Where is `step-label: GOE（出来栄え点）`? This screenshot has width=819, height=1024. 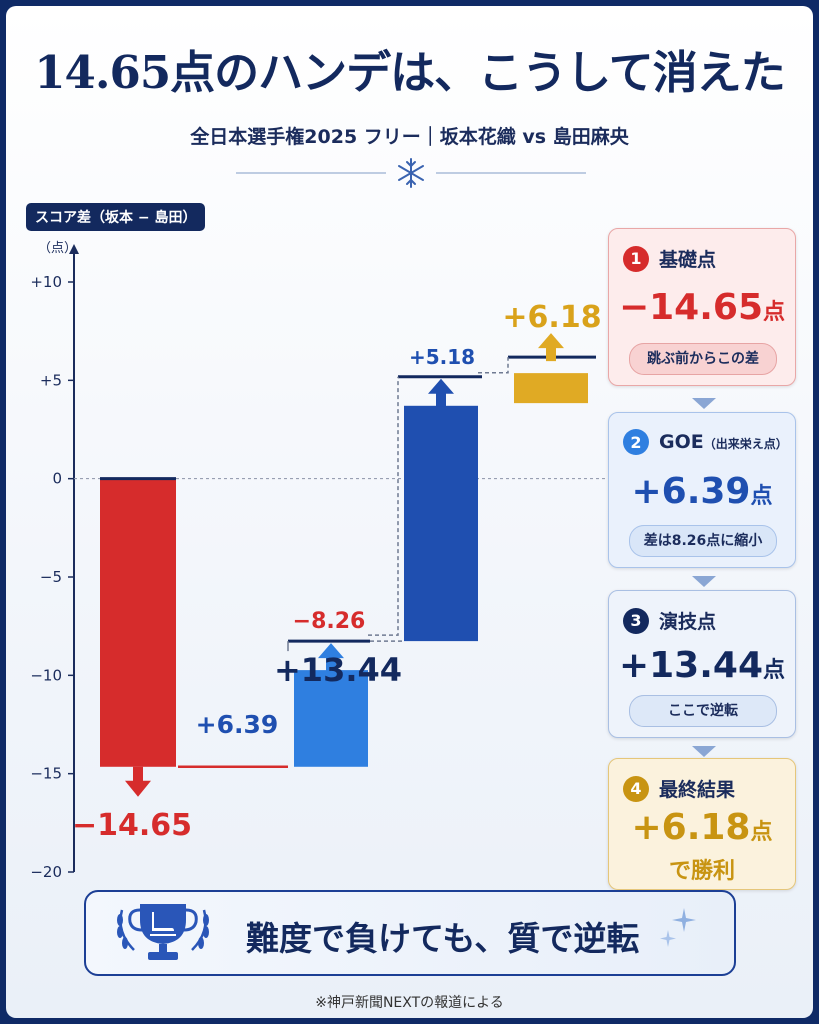
step-label: GOE（出来栄え点） is located at coordinates (723, 442).